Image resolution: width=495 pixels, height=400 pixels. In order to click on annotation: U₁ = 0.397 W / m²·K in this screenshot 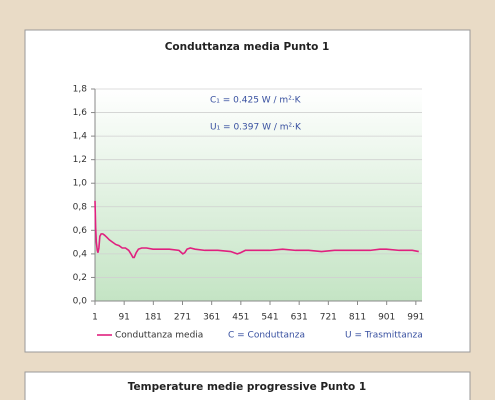, I will do `click(256, 128)`.